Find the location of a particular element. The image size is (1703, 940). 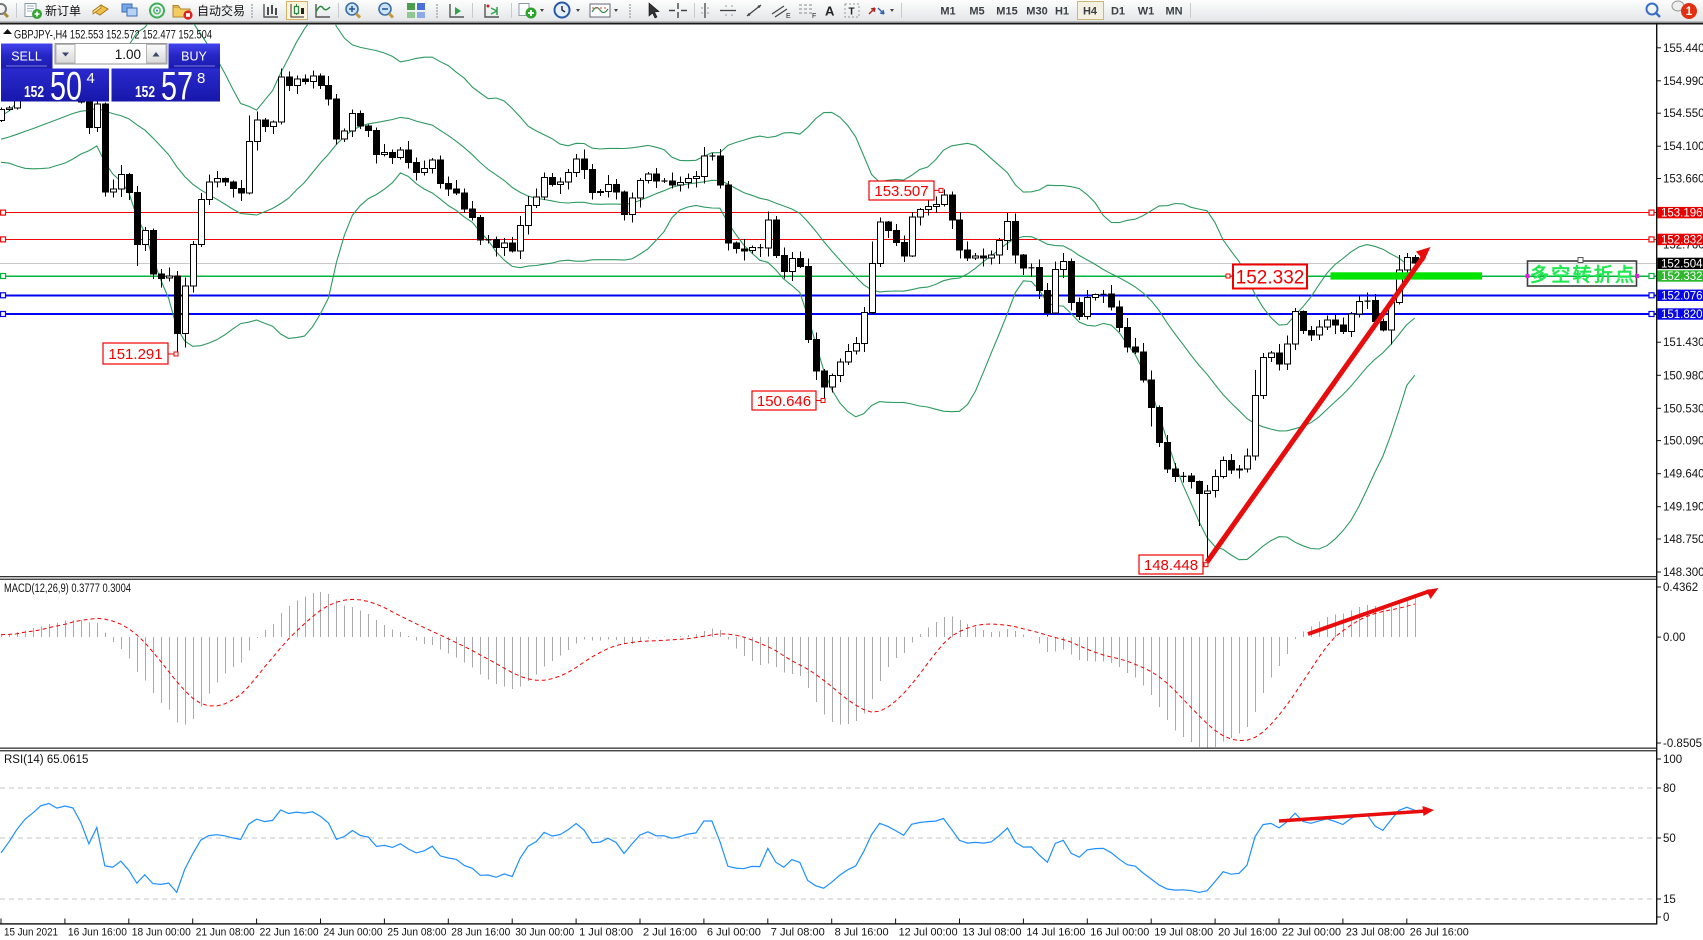

svg-text: 28 Jun 16:00 is located at coordinates (480, 933).